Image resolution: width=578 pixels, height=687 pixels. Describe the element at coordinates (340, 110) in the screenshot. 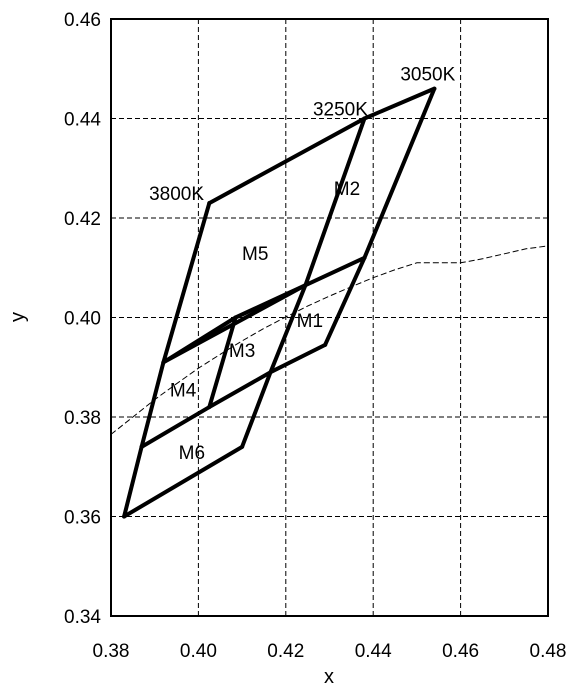

I see `cct-label-3250k: 3250K` at that location.